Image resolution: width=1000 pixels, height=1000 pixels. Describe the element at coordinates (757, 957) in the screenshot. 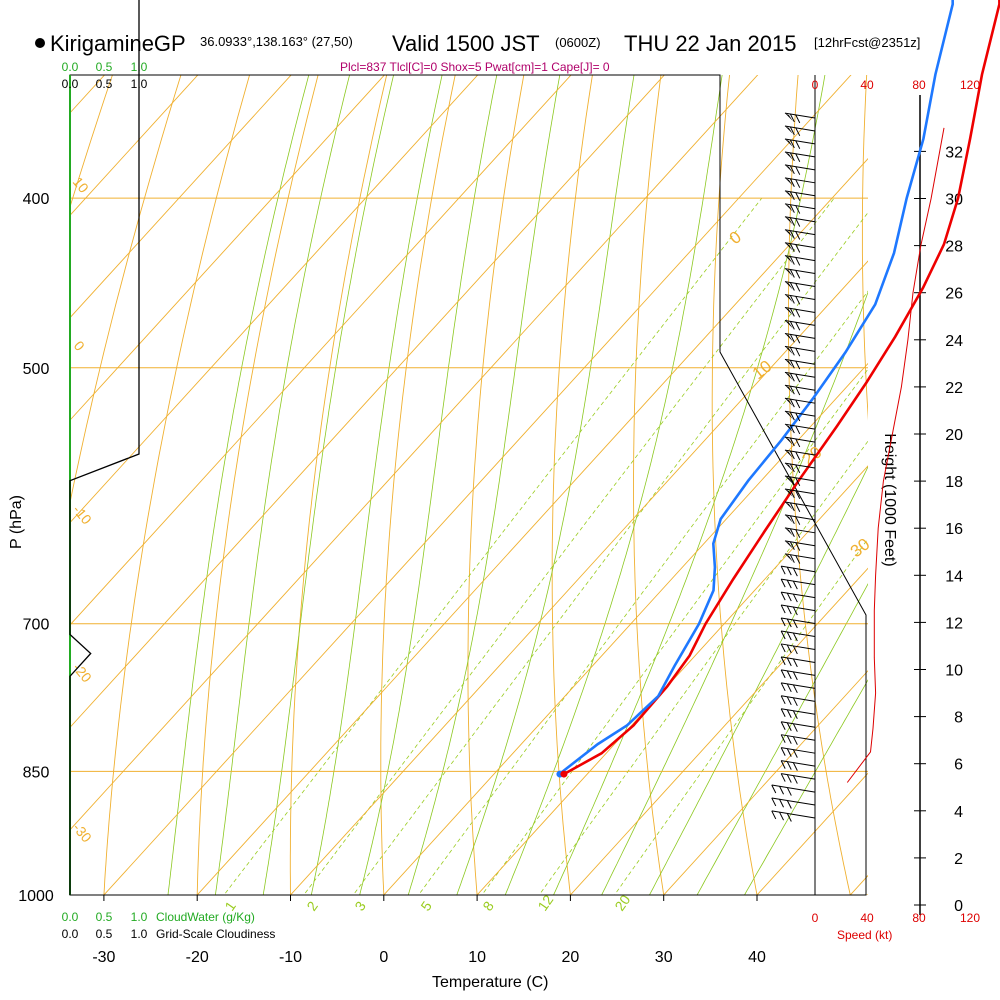

I see `temperature-tick-label: 40` at that location.